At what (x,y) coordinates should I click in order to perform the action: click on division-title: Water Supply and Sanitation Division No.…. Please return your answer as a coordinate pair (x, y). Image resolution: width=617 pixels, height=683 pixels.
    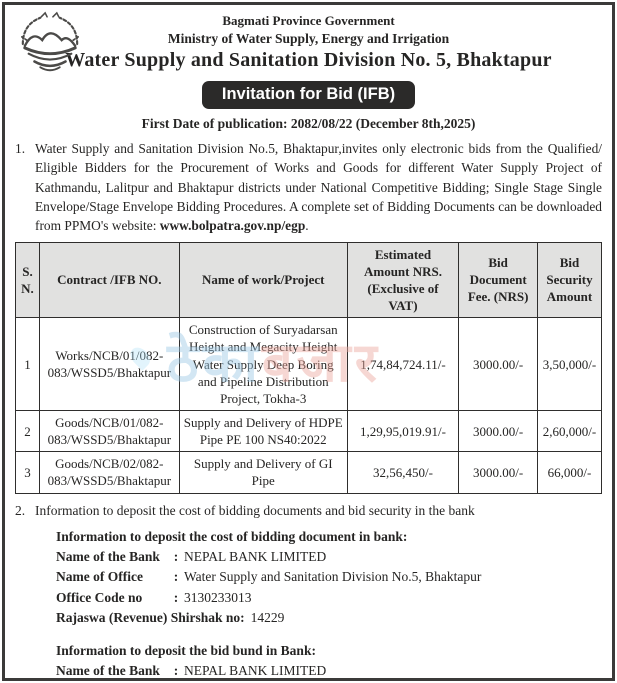
    Looking at the image, I should click on (308, 60).